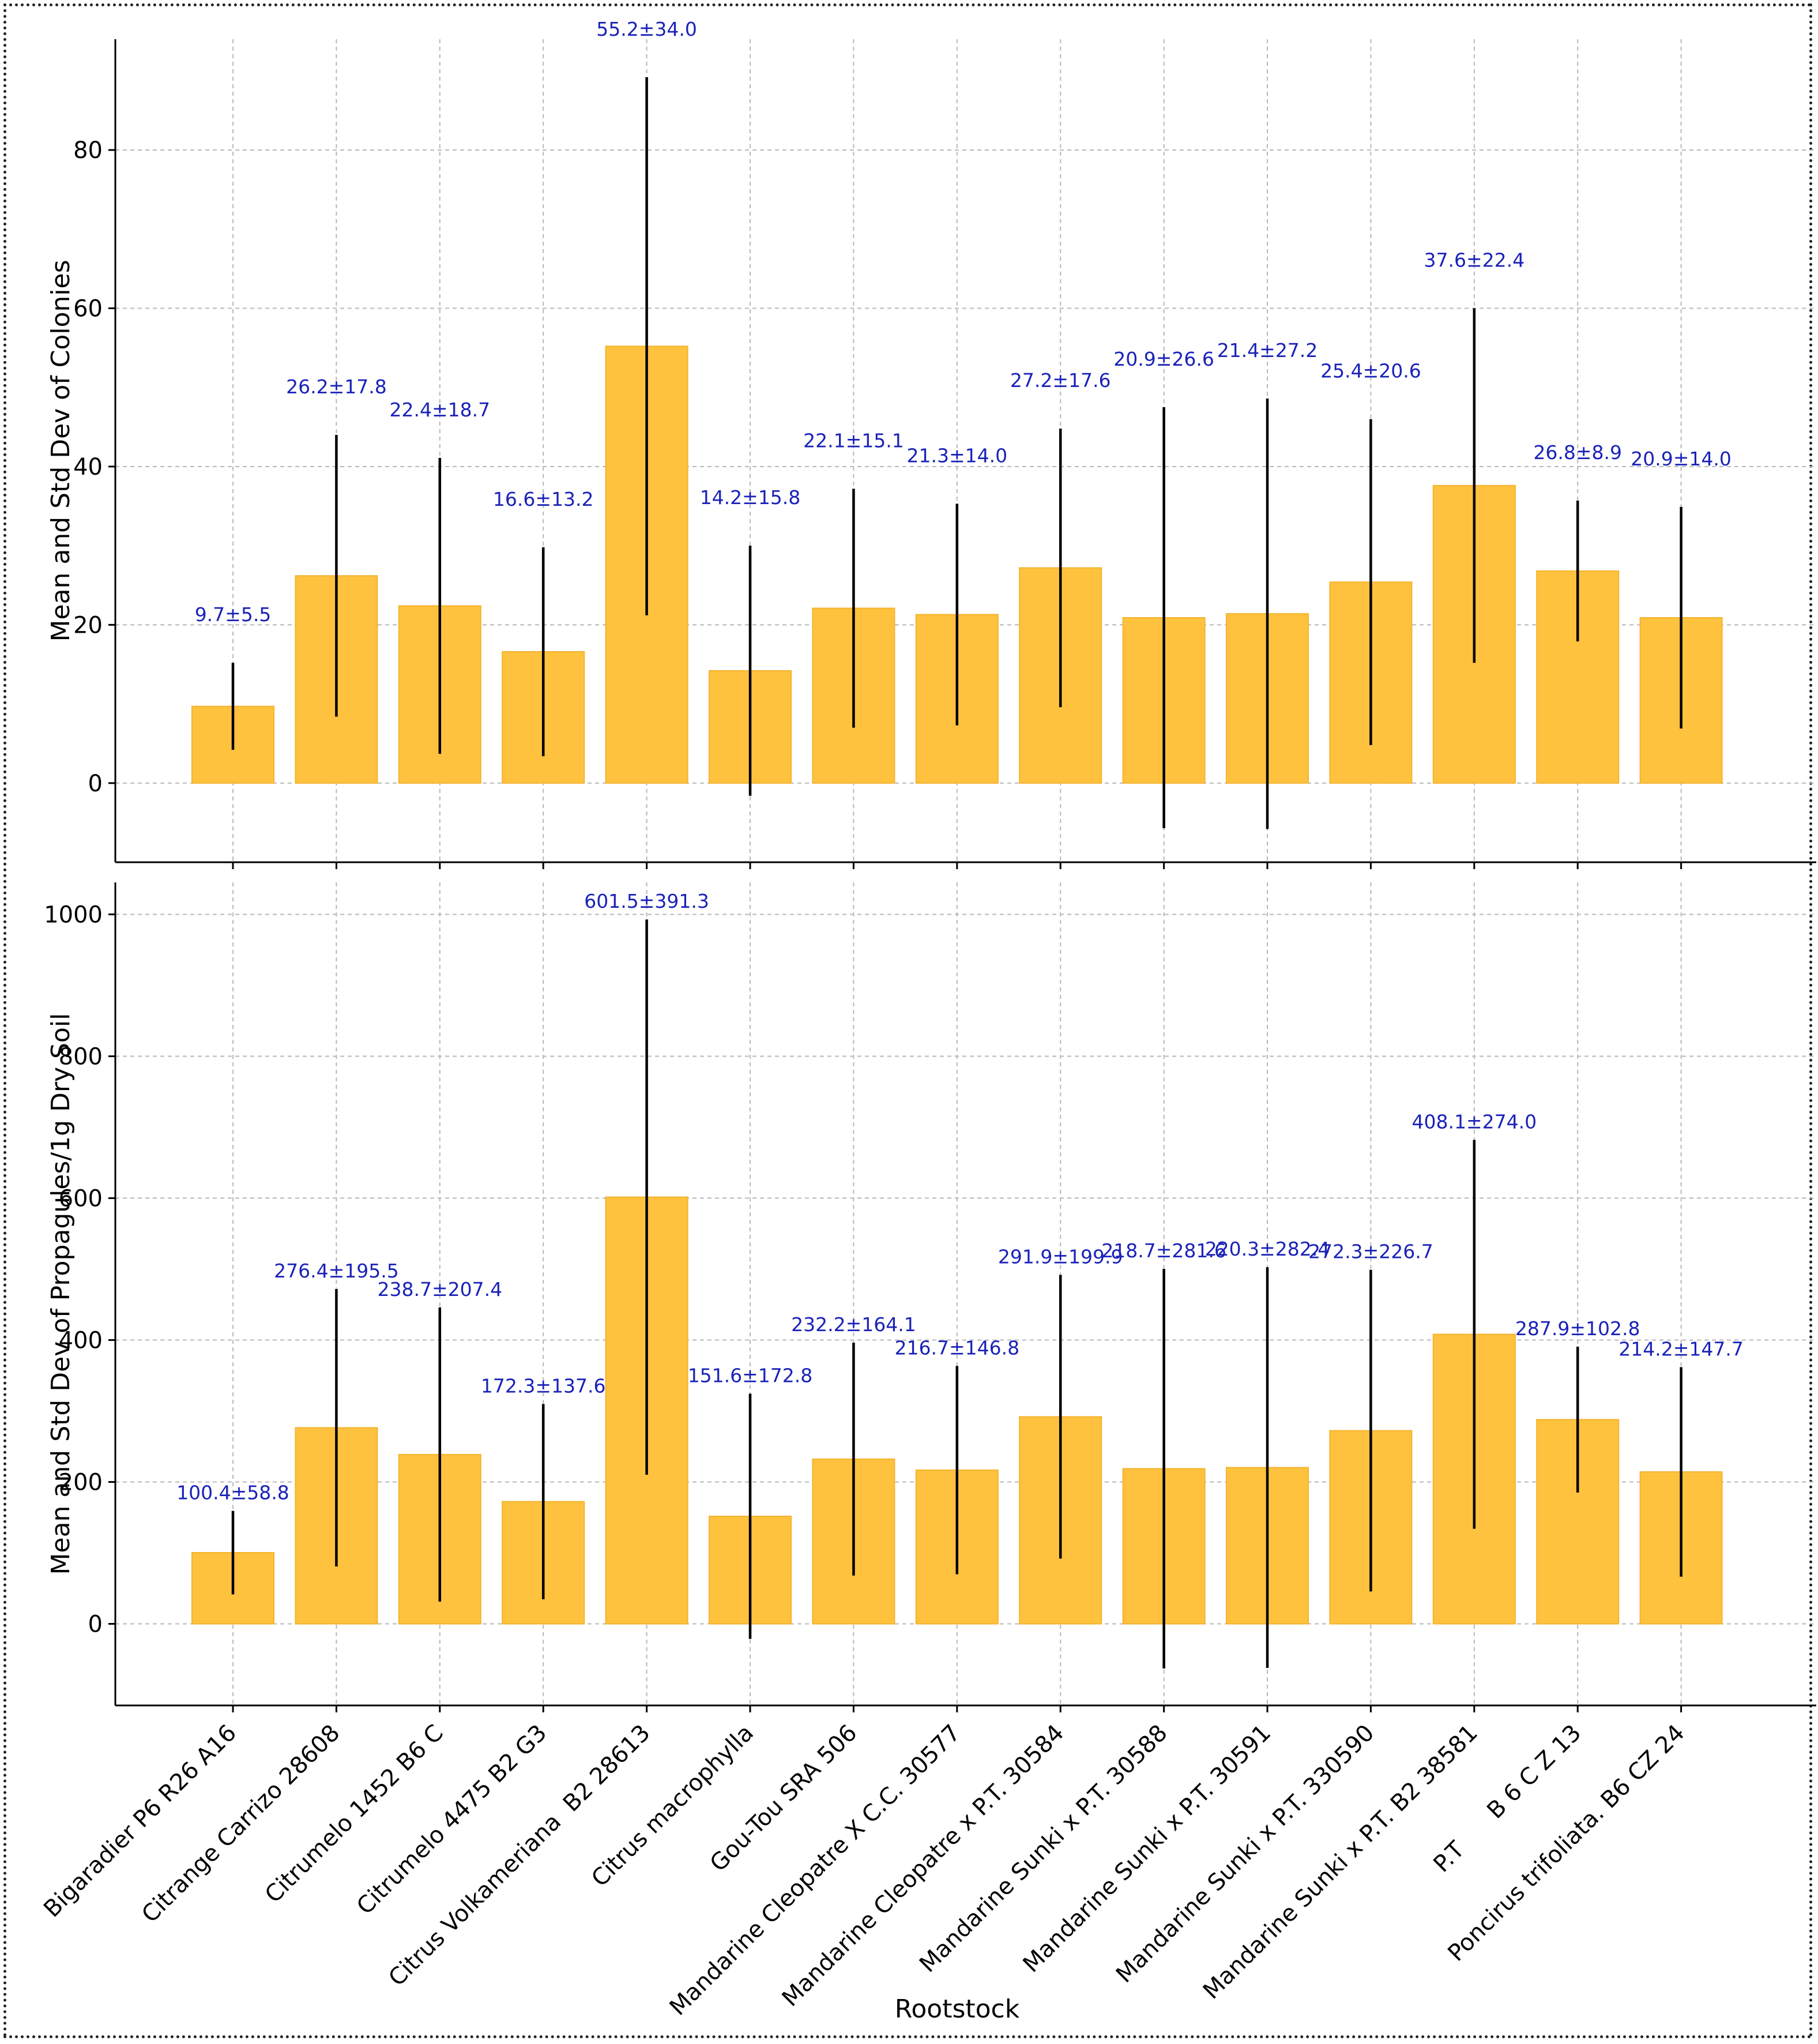 The width and height of the screenshot is (1818, 2044). What do you see at coordinates (336, 1271) in the screenshot?
I see `data-label-2: 276.4±195.5` at bounding box center [336, 1271].